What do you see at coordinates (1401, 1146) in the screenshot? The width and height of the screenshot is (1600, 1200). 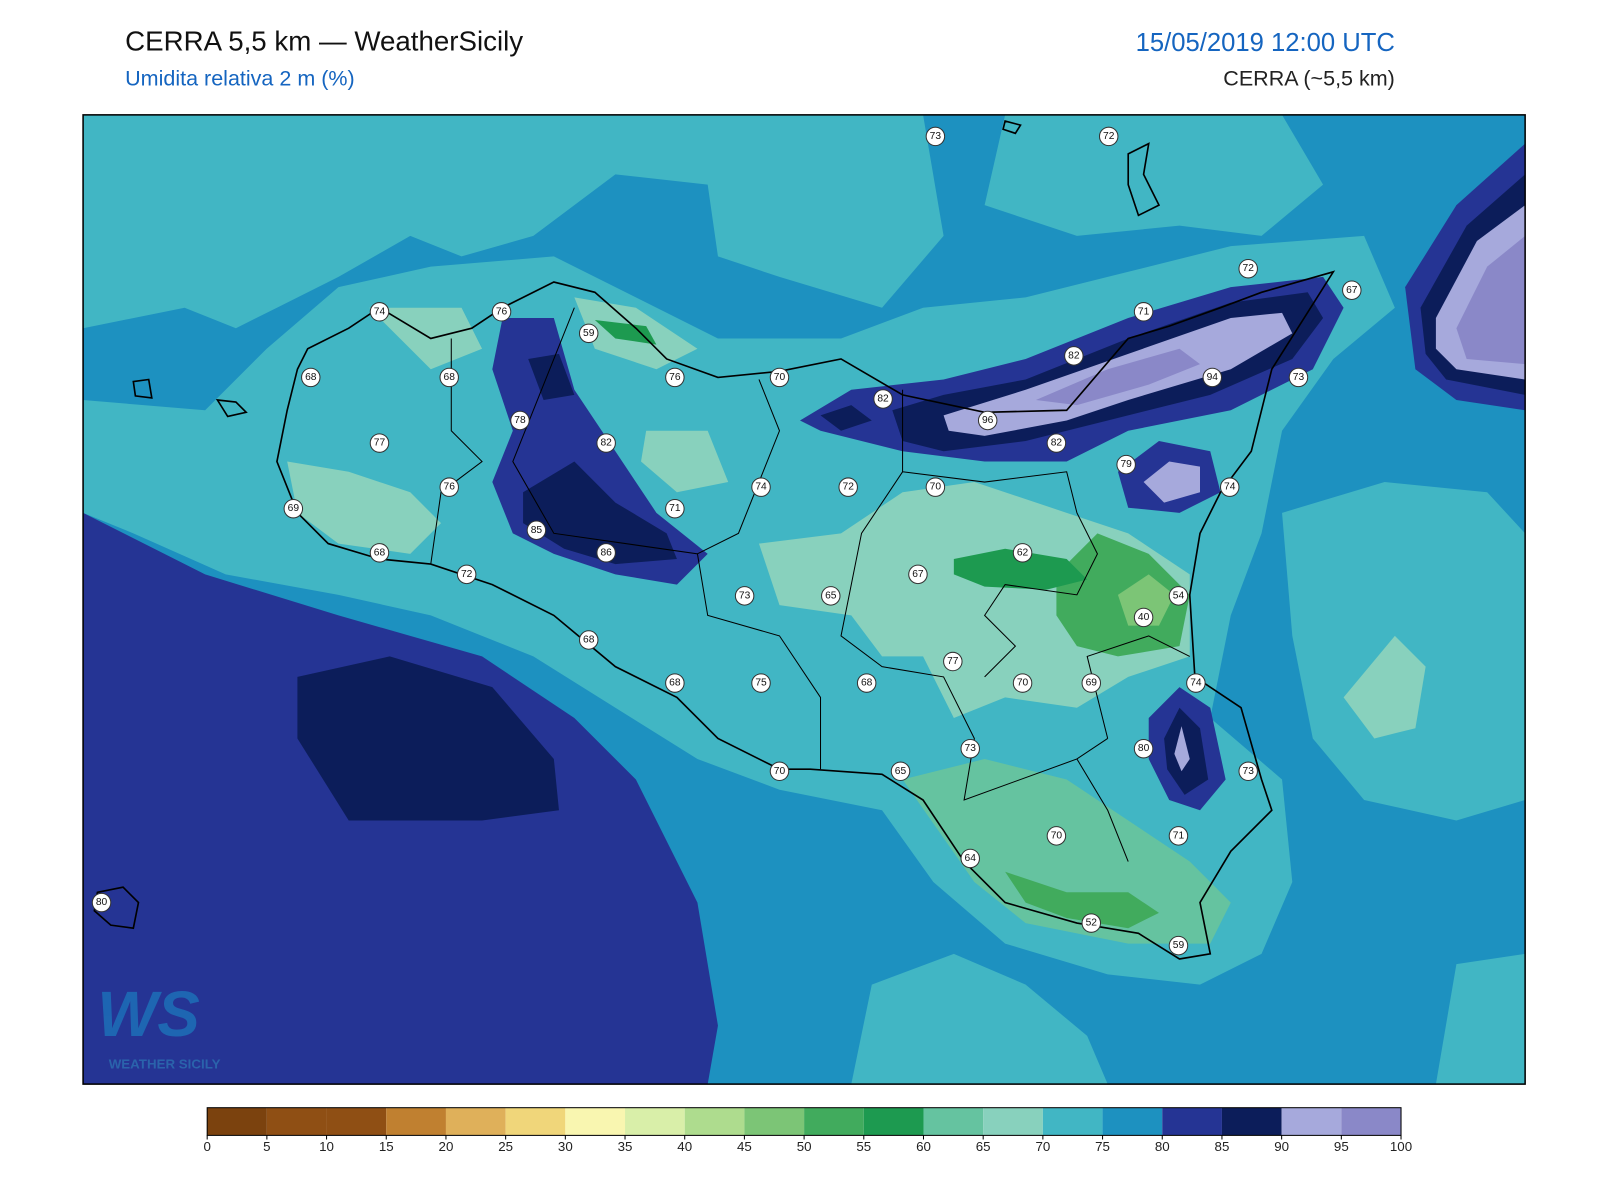 I see `colorbar-tick-label: 100` at bounding box center [1401, 1146].